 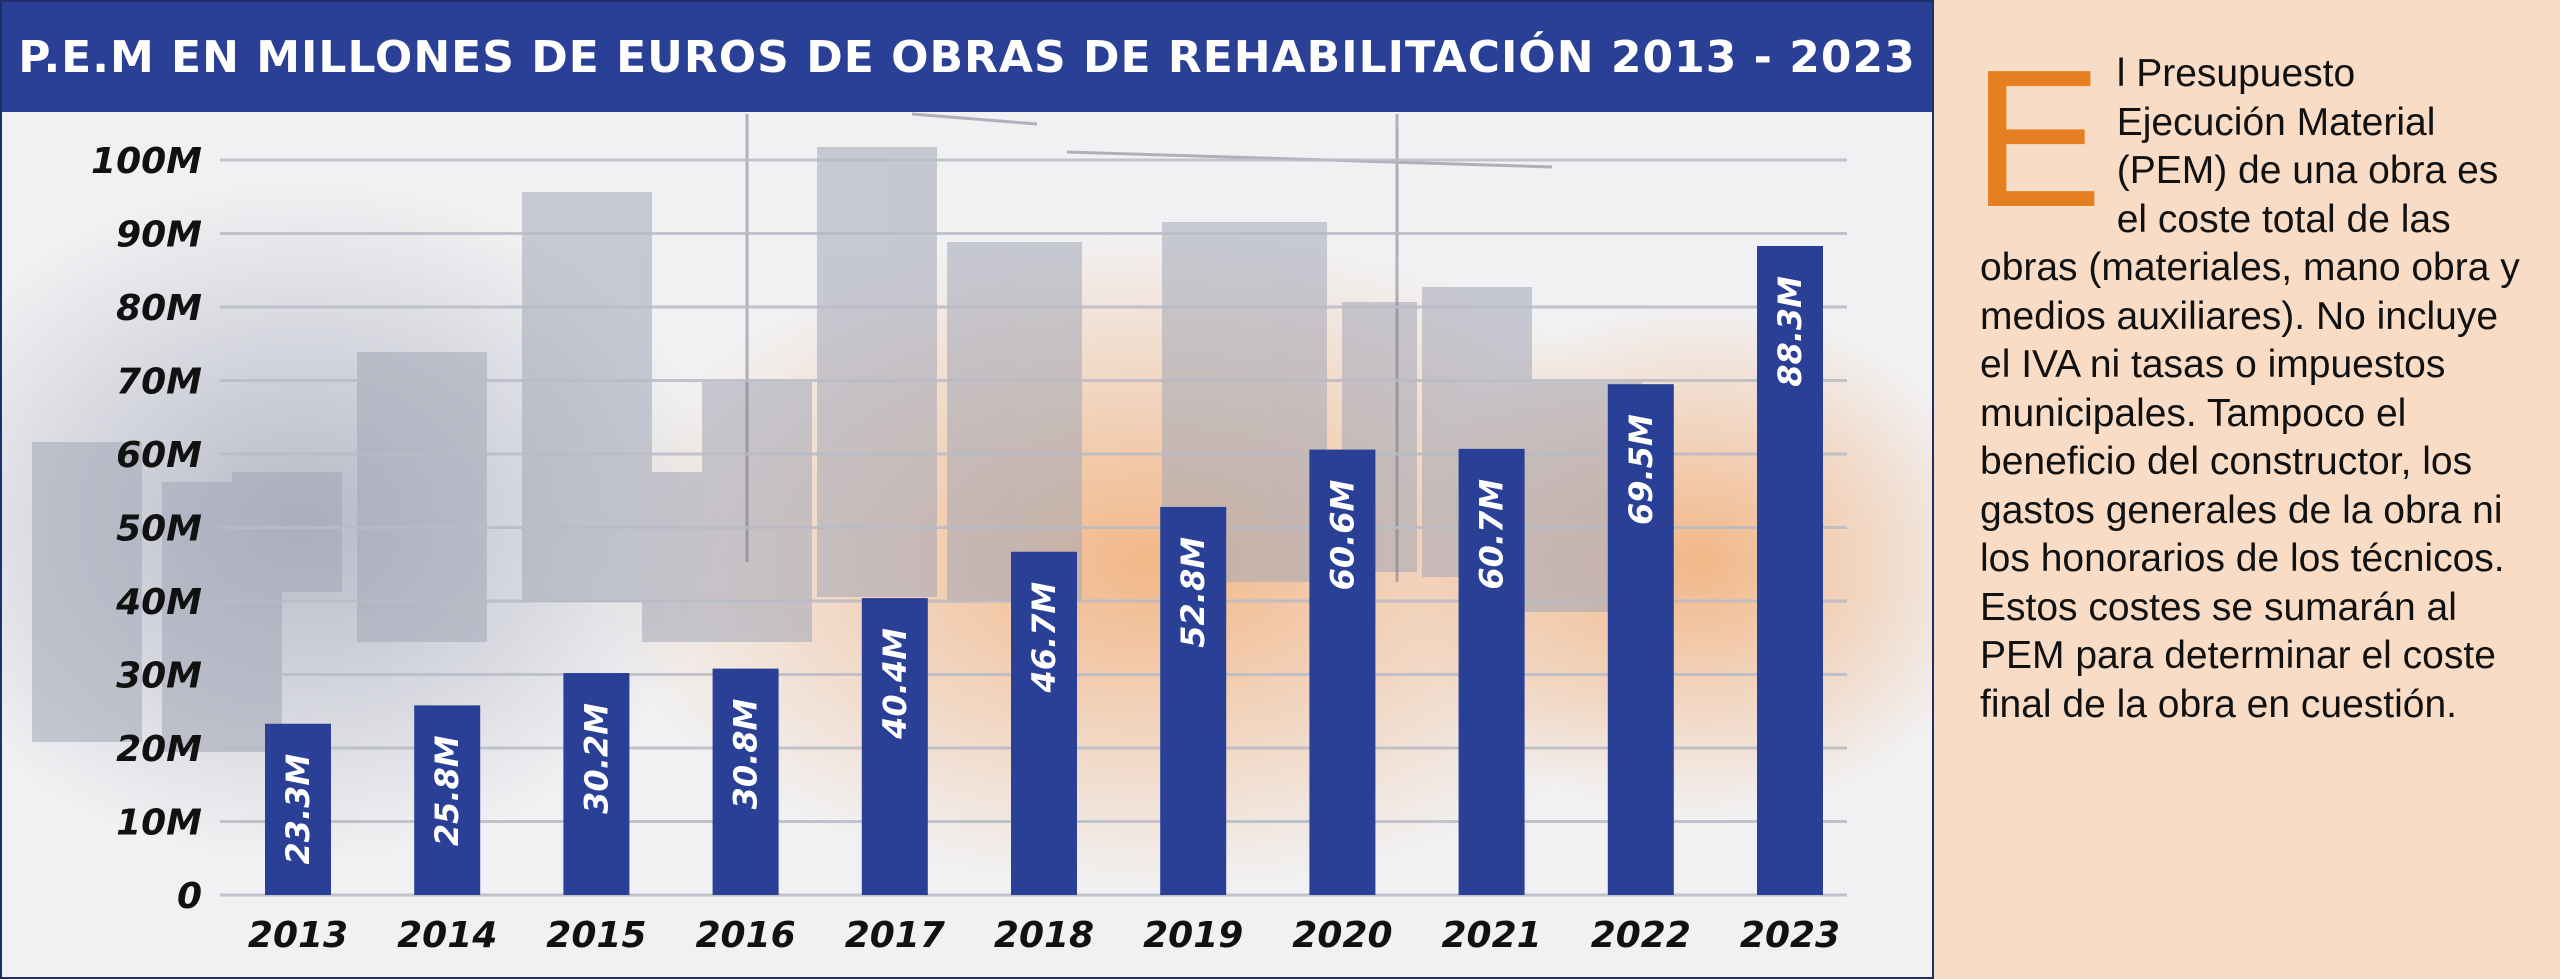 I want to click on bar-value-label: 46.7M, so click(x=1044, y=638).